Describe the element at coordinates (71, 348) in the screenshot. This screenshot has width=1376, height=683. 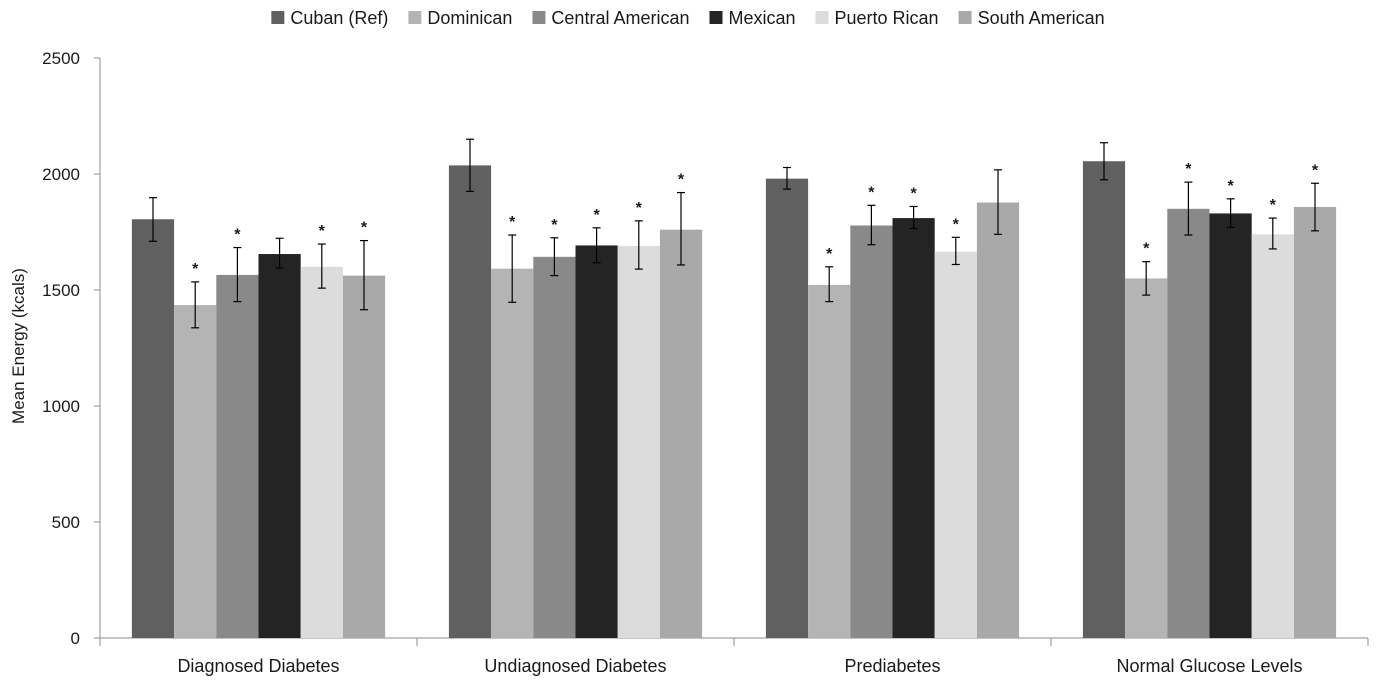
I see `y-axis: 0 500 1000 1500 2000 2500` at that location.